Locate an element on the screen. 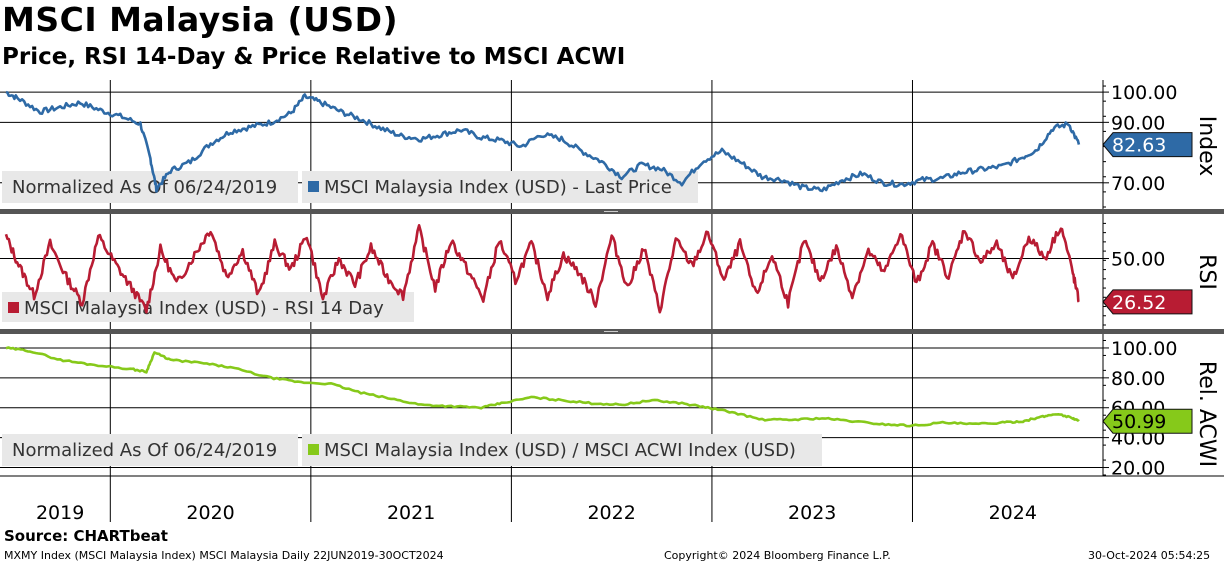  page-title: MSCI Malaysia (USD) is located at coordinates (200, 19).